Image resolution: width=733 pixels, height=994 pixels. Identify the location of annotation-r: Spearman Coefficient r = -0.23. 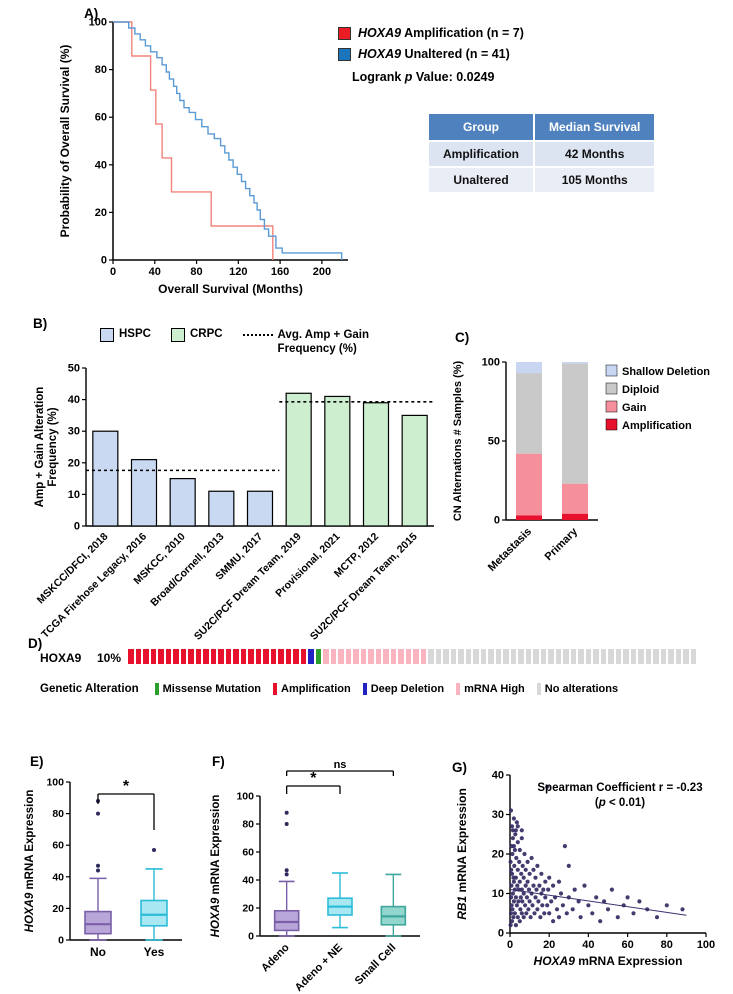
(619, 788).